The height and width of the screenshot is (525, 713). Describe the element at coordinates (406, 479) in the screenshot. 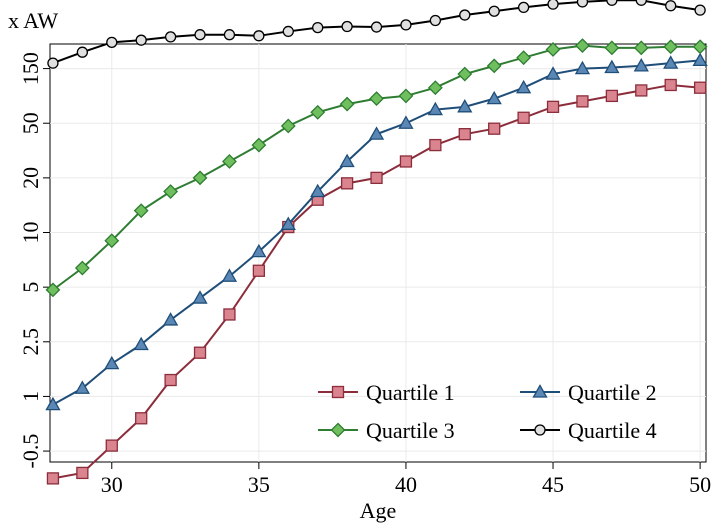

I see `x-axis: 30 35 40 45 50` at that location.